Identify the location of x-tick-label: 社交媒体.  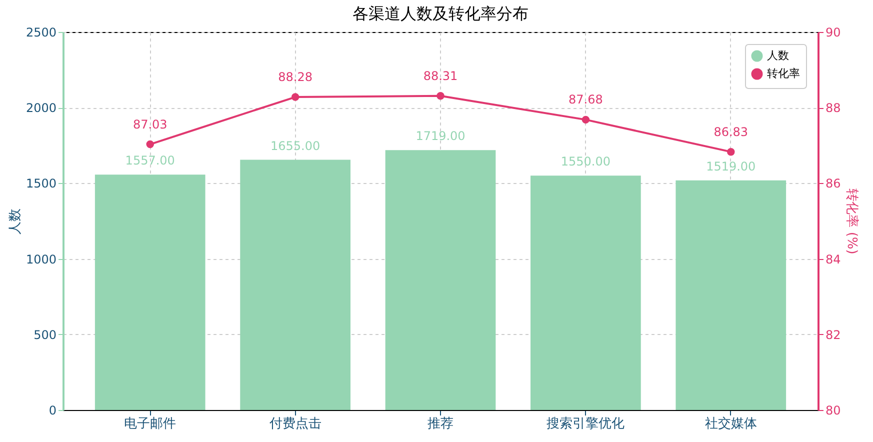
(730, 424).